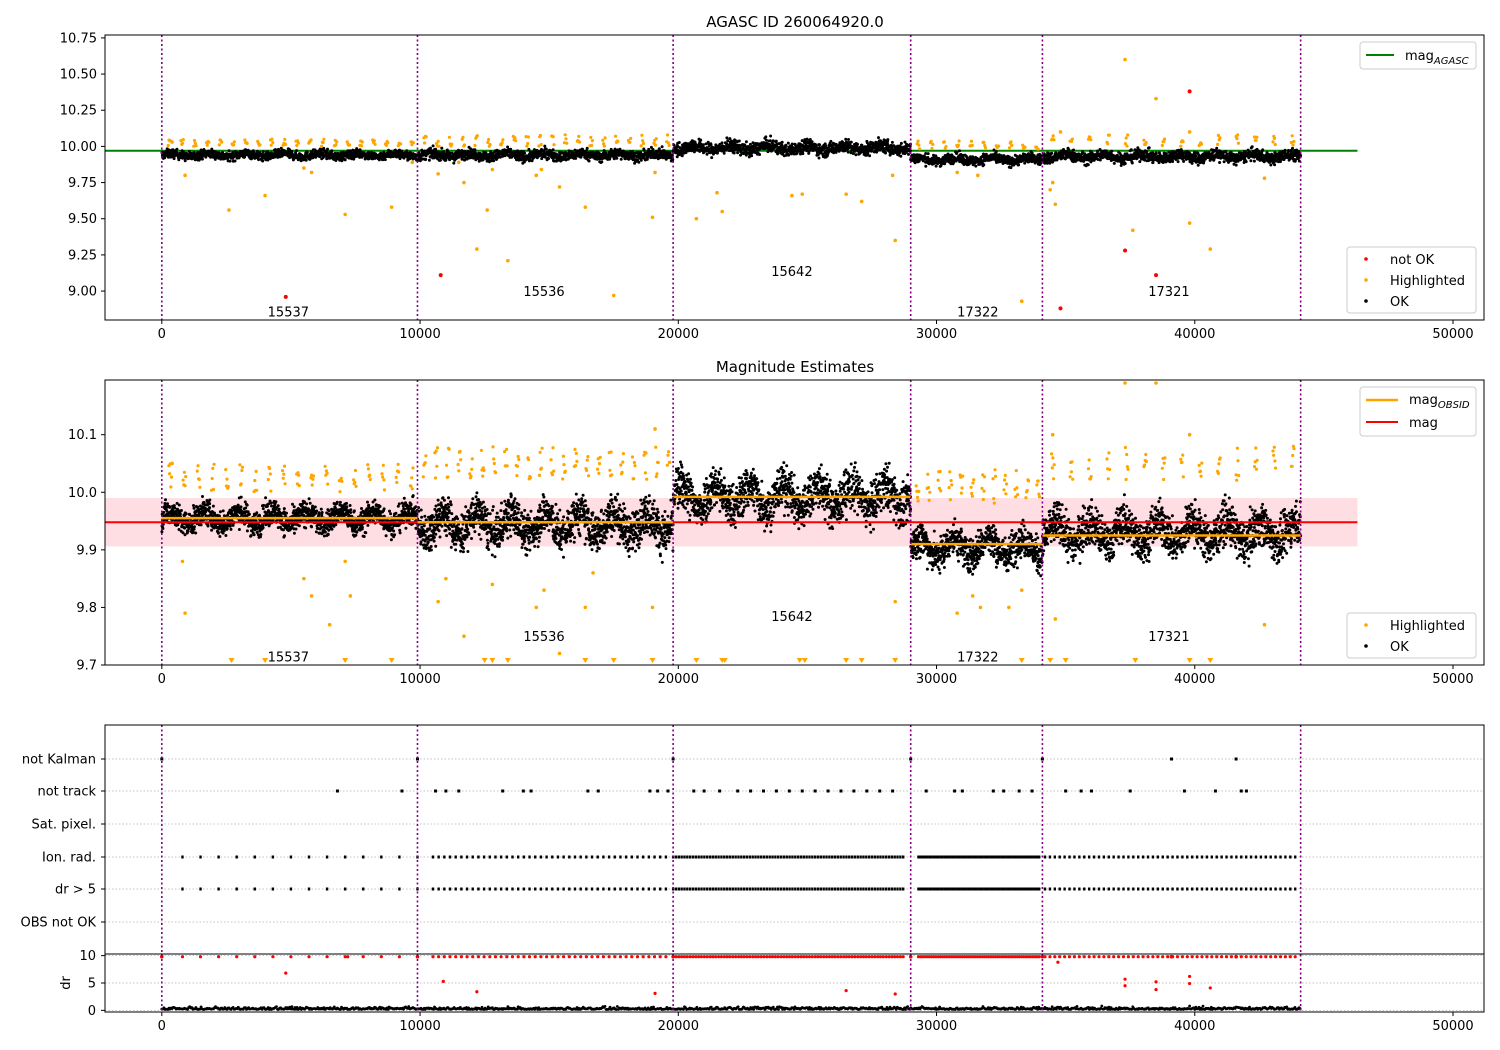  What do you see at coordinates (621, 159) in the screenshot?
I see `p1-ok-point-1976` at bounding box center [621, 159].